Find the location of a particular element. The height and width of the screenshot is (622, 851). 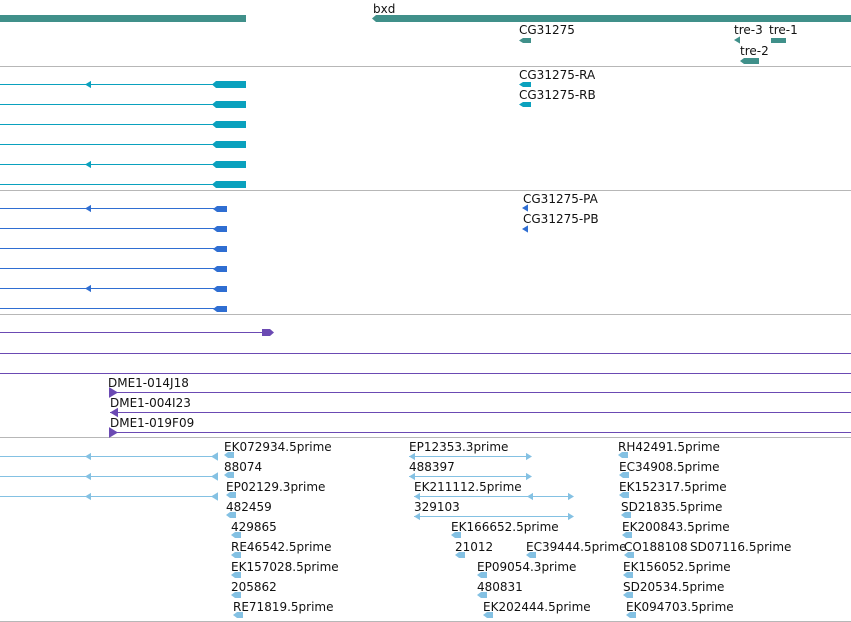

est-label: 205862 is located at coordinates (254, 587).